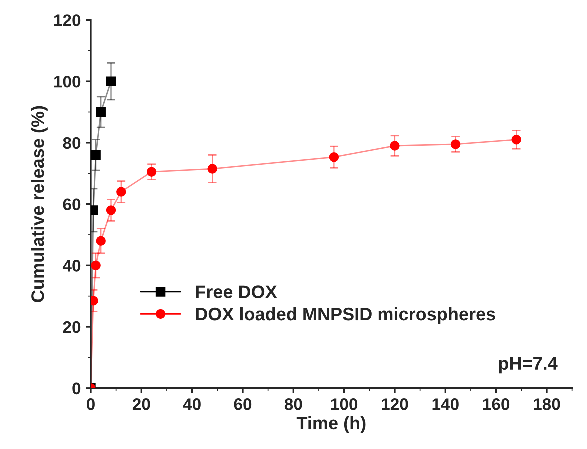 This screenshot has height=449, width=587. I want to click on y-axis-title: Cumulative release (%), so click(39, 204).